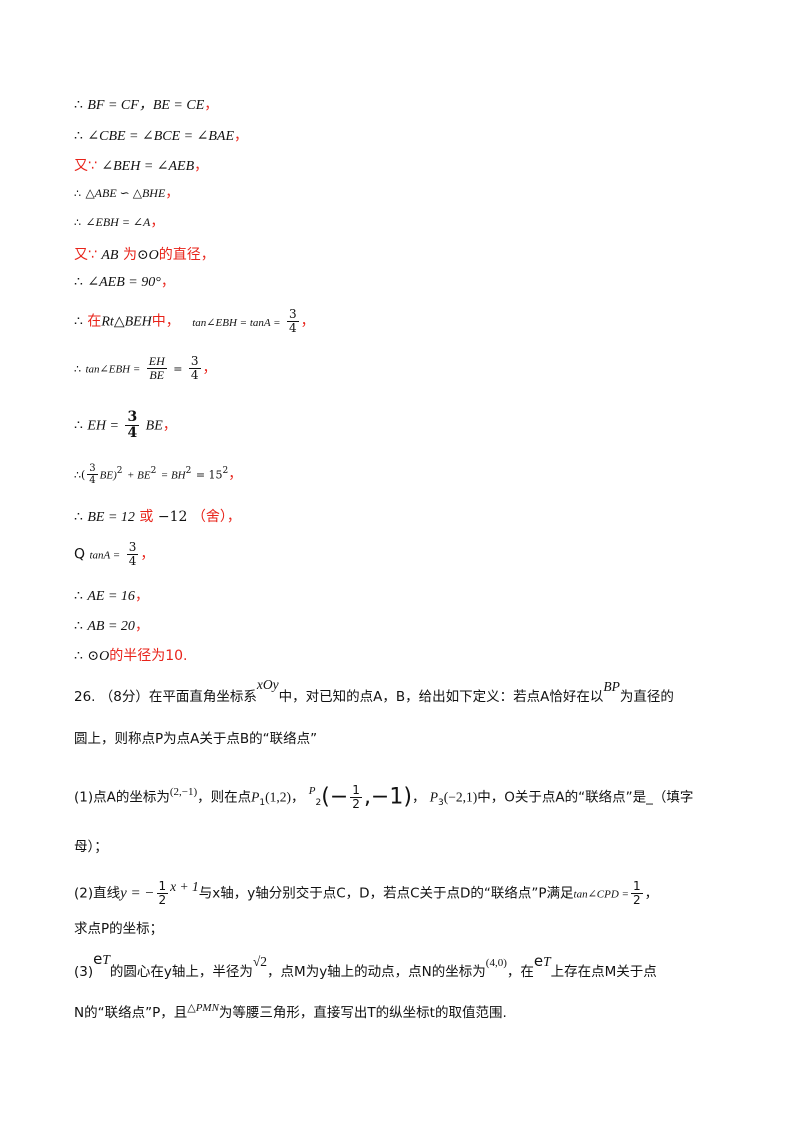 This screenshot has width=800, height=1132. I want to click on equation: tan∠EBH = tanA =, so click(236, 322).